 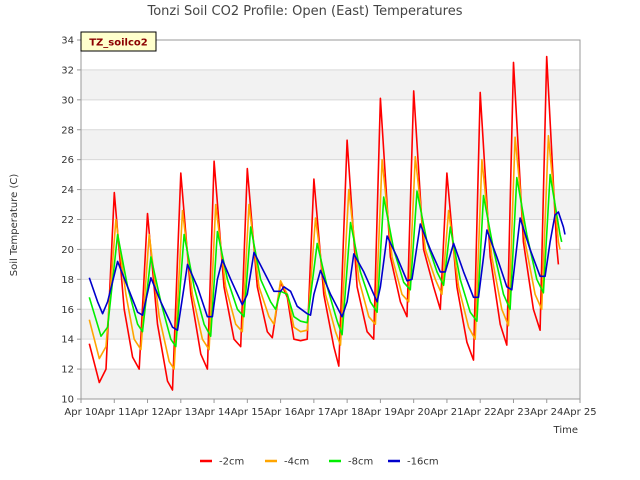 I want to click on x-tick-label: Apr 14, so click(x=213, y=412).